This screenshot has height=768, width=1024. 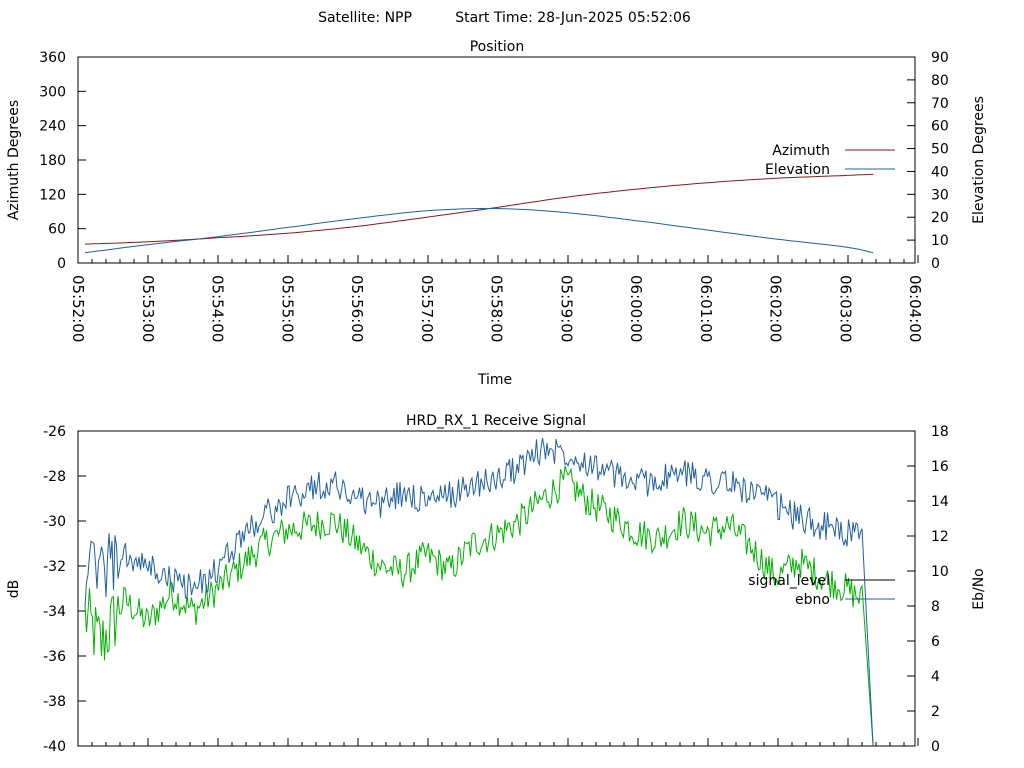 I want to click on position-y-axis-label: Azimuth Degrees, so click(x=14, y=160).